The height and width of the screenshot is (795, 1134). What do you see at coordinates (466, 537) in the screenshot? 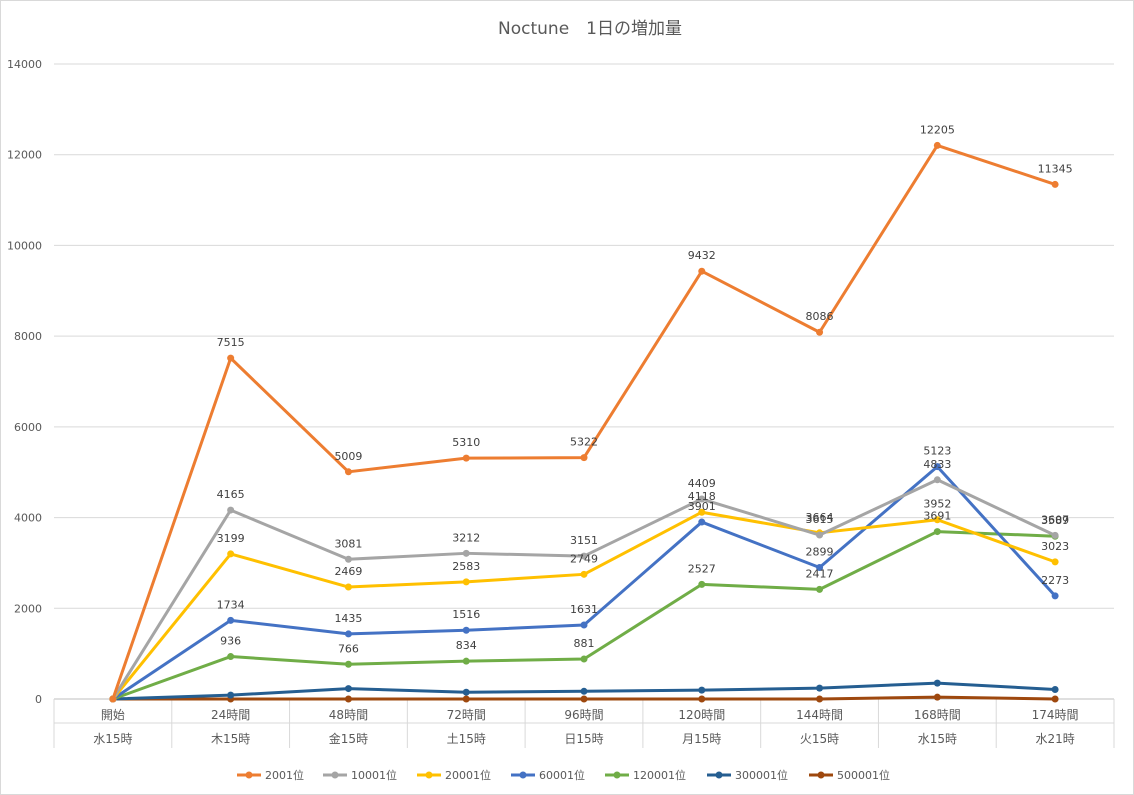
I see `data-label: 3212` at bounding box center [466, 537].